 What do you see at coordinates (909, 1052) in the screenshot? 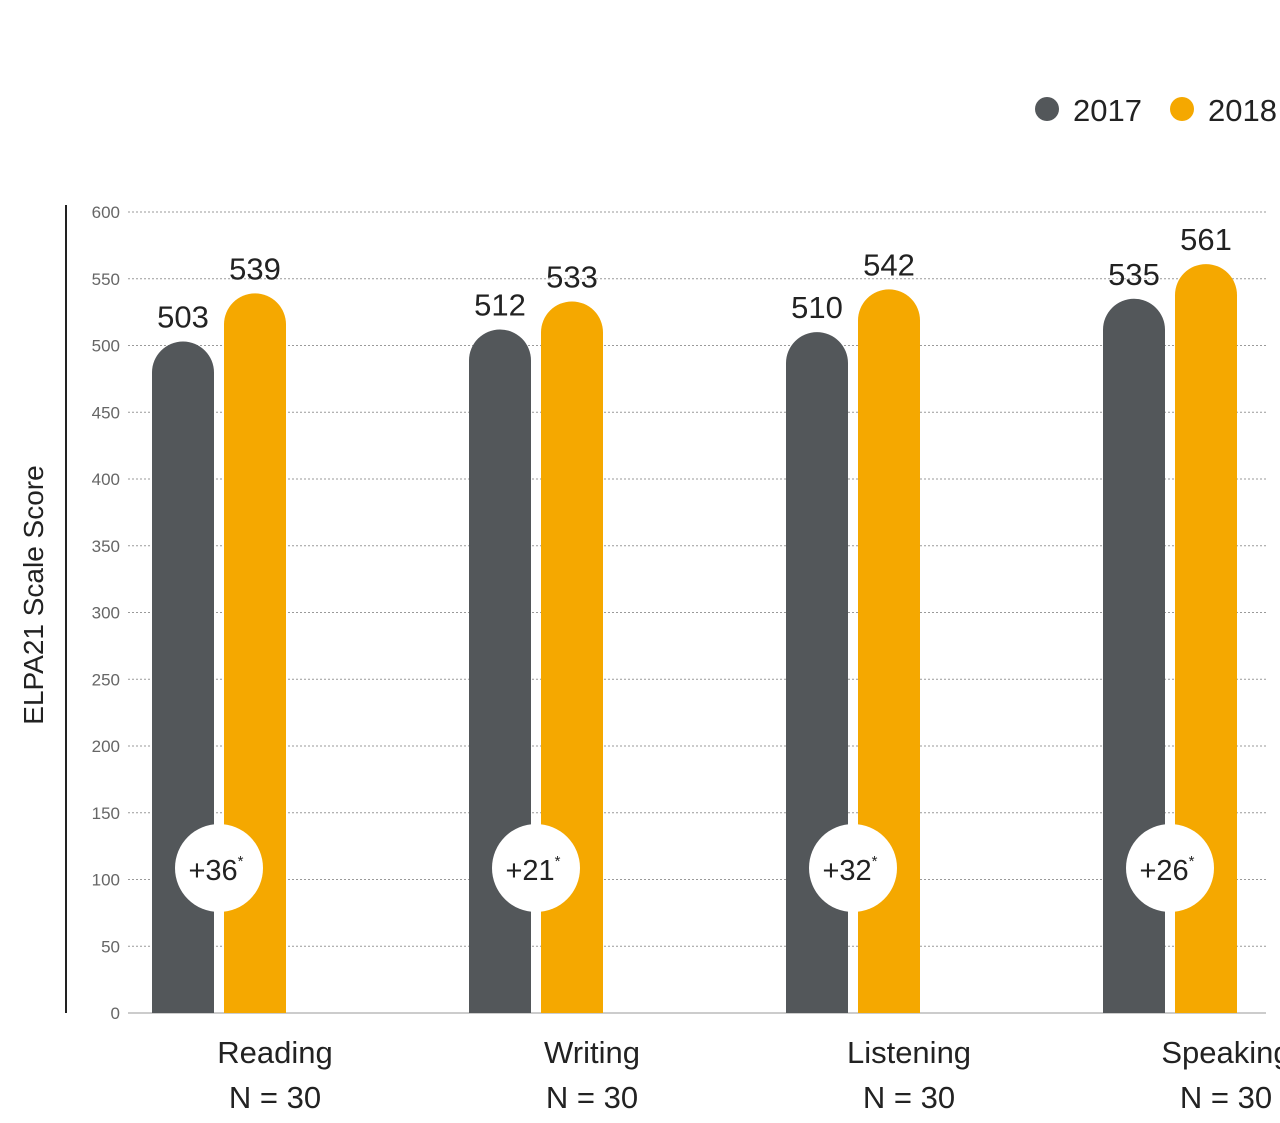
I see `category-label-listening: Listening` at bounding box center [909, 1052].